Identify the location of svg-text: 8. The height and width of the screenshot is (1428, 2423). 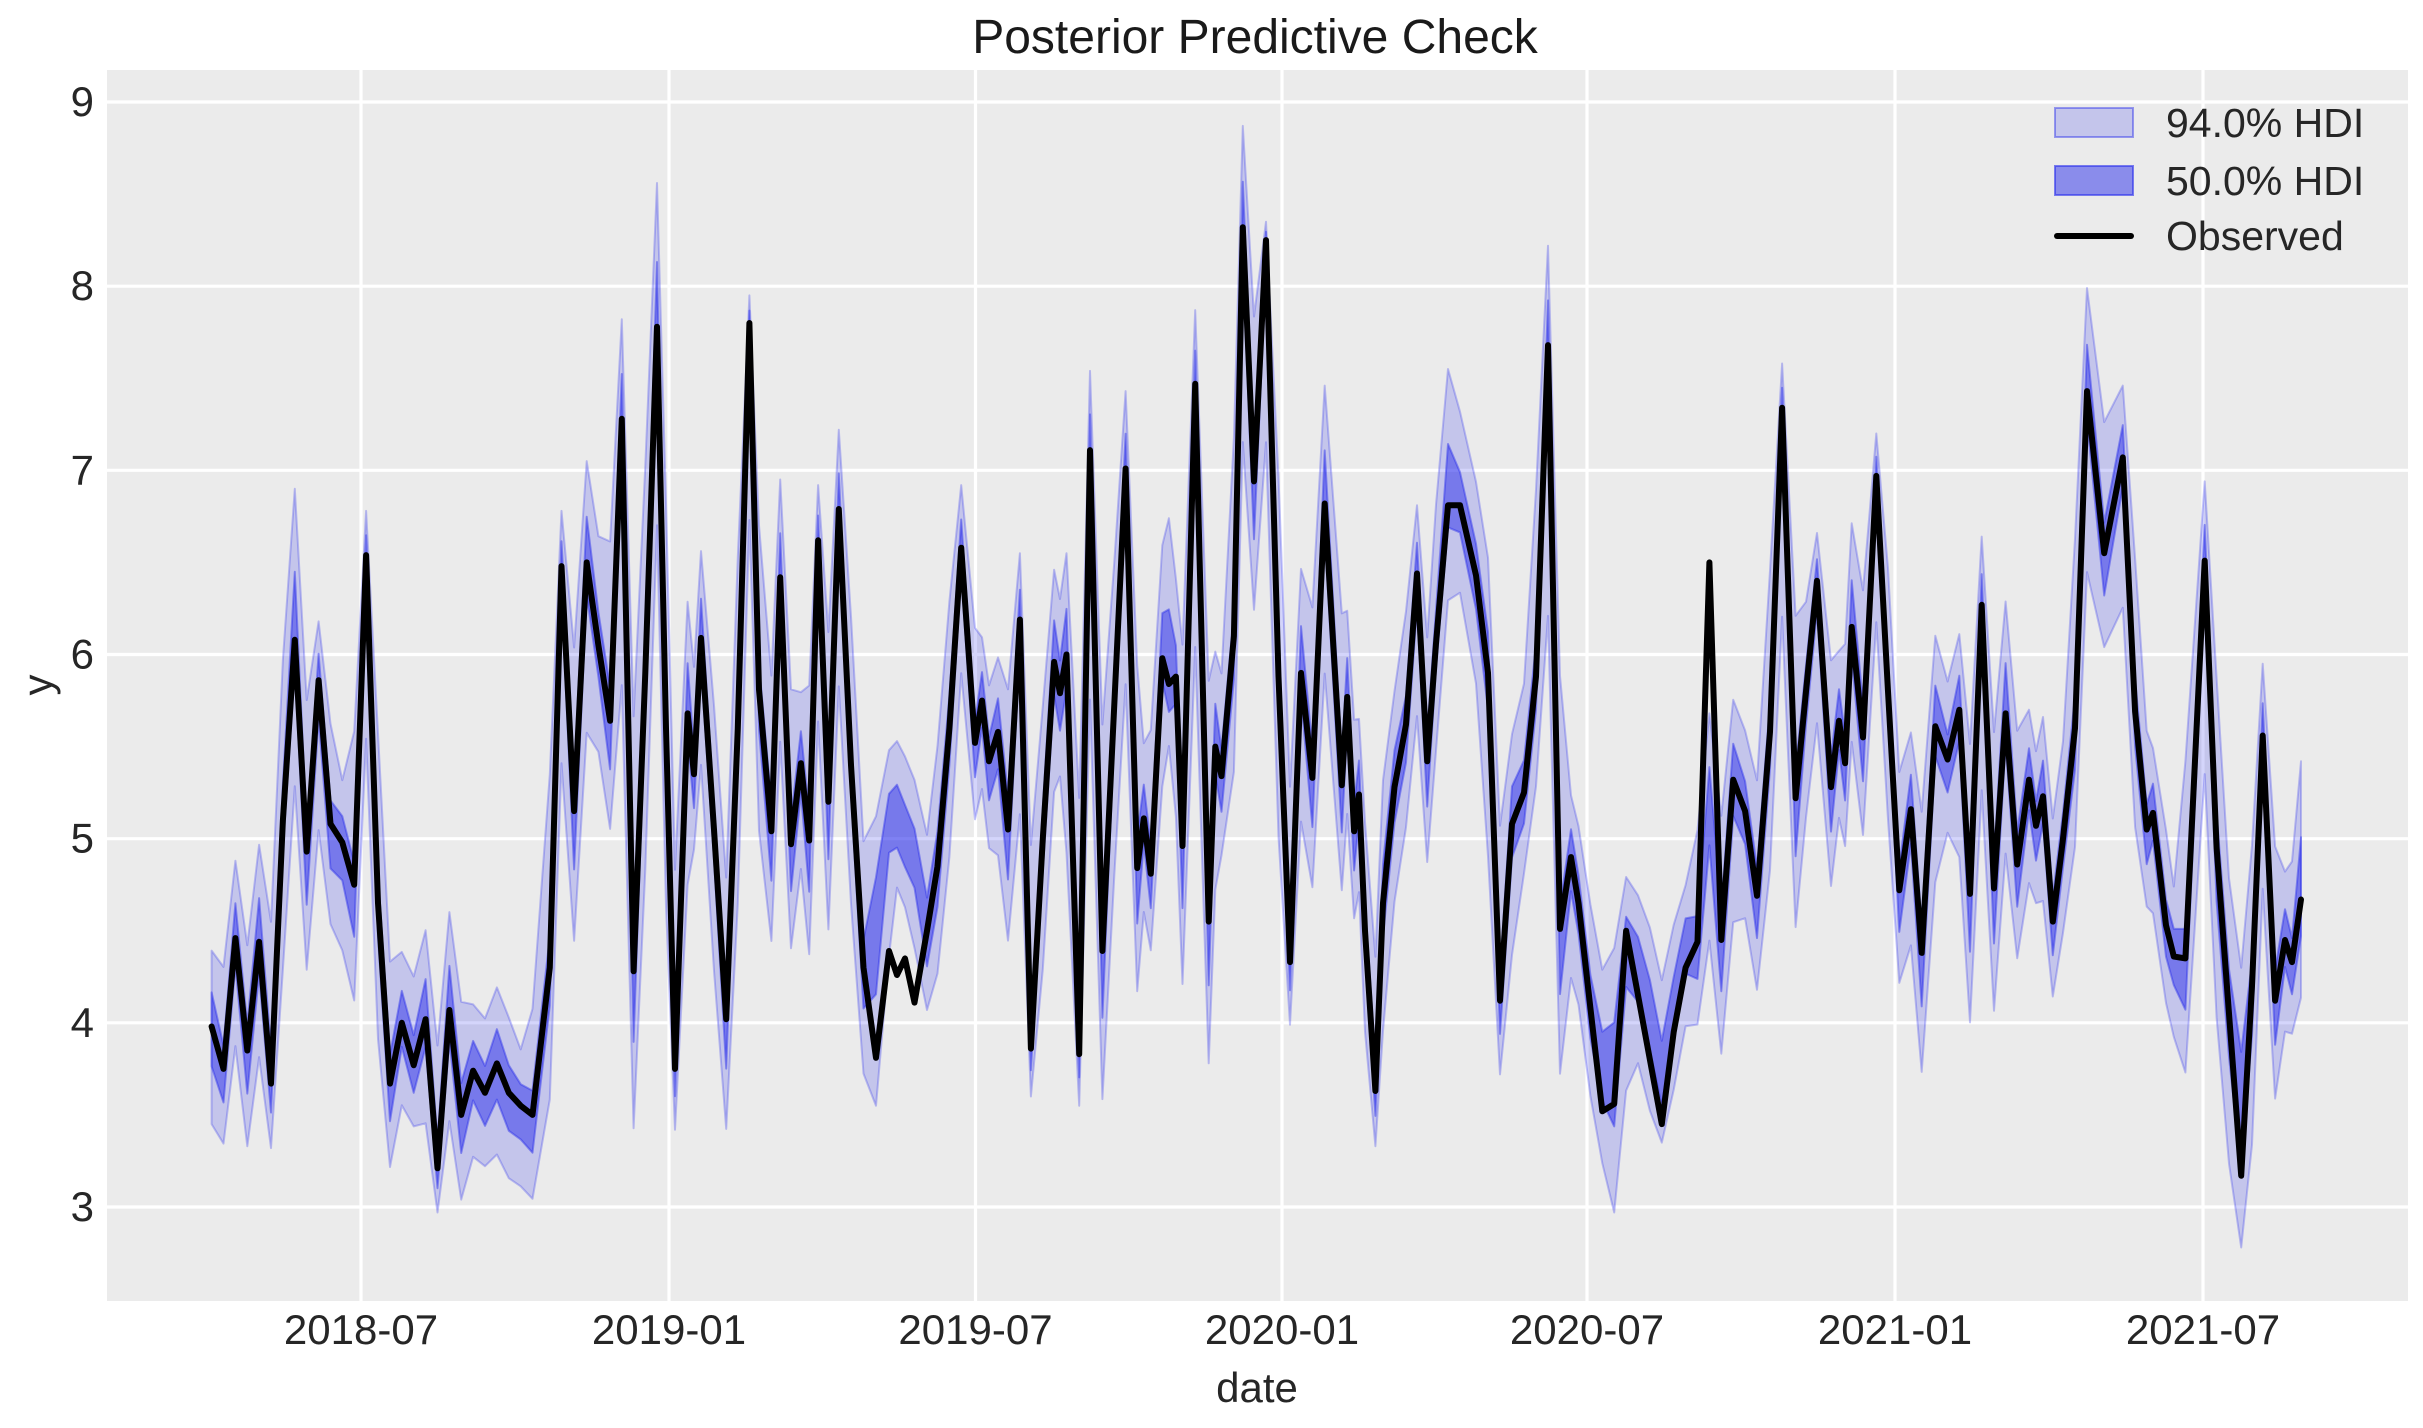
(82, 285).